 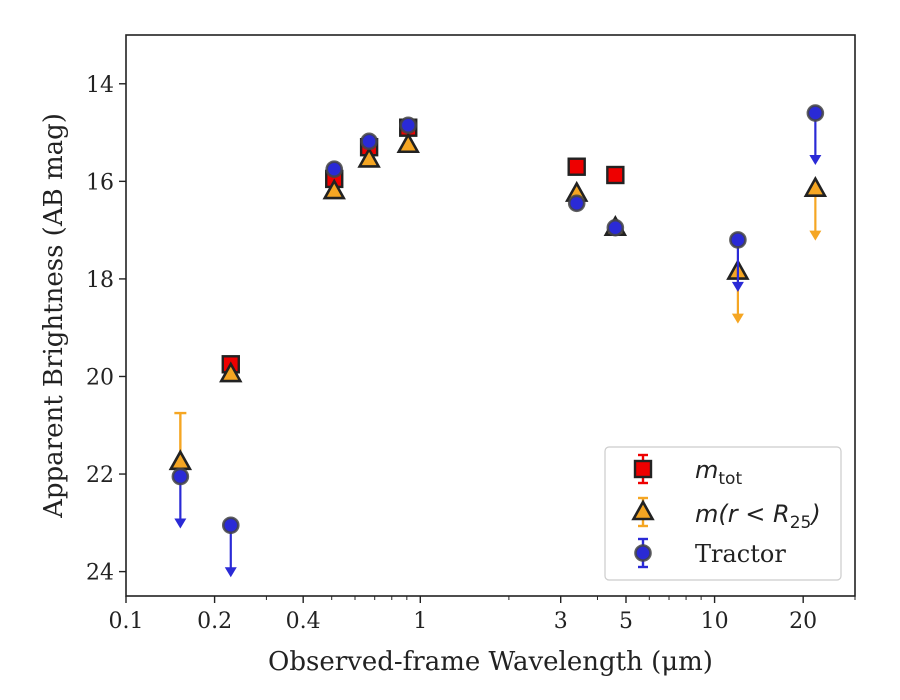 I want to click on y-tick-label: 22, so click(x=100, y=475).